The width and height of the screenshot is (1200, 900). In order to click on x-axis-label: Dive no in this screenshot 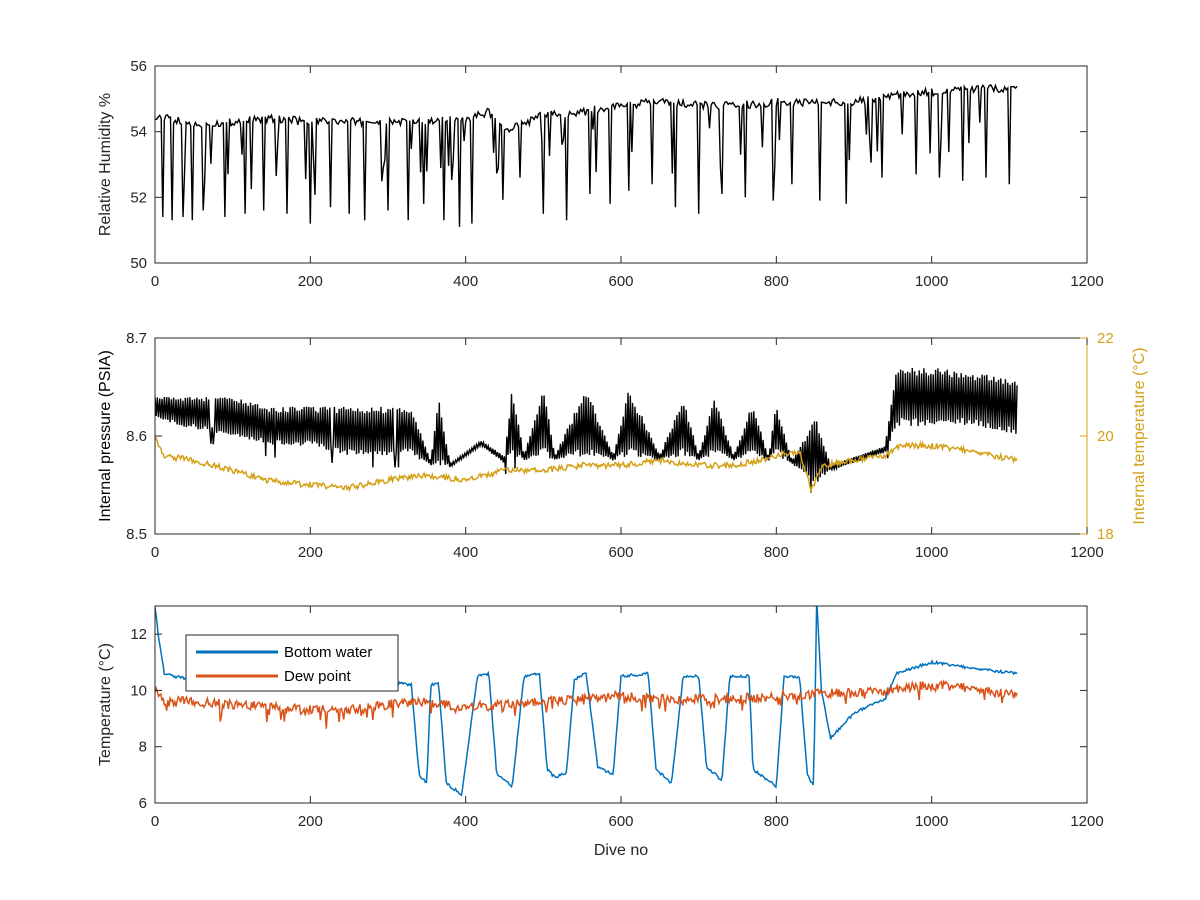, I will do `click(621, 850)`.